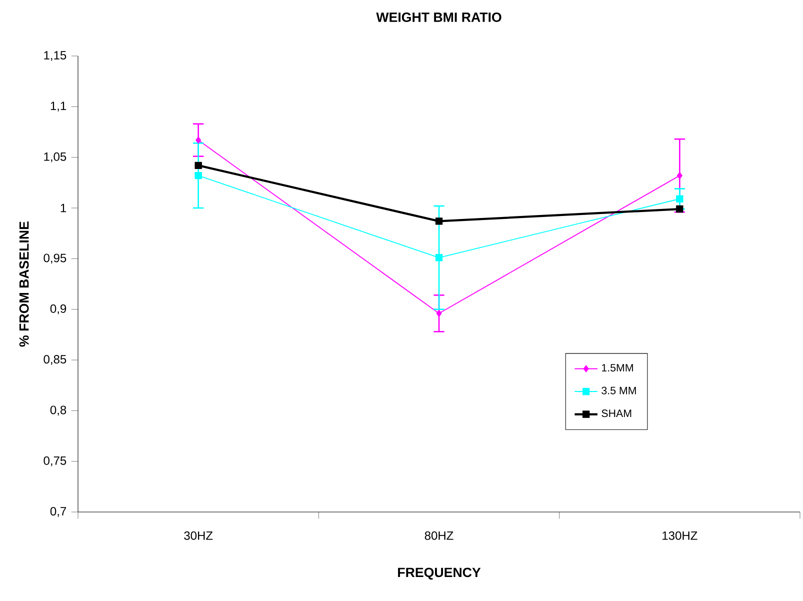 Image resolution: width=803 pixels, height=601 pixels. What do you see at coordinates (58, 107) in the screenshot?
I see `y-tick-label: 1,1` at bounding box center [58, 107].